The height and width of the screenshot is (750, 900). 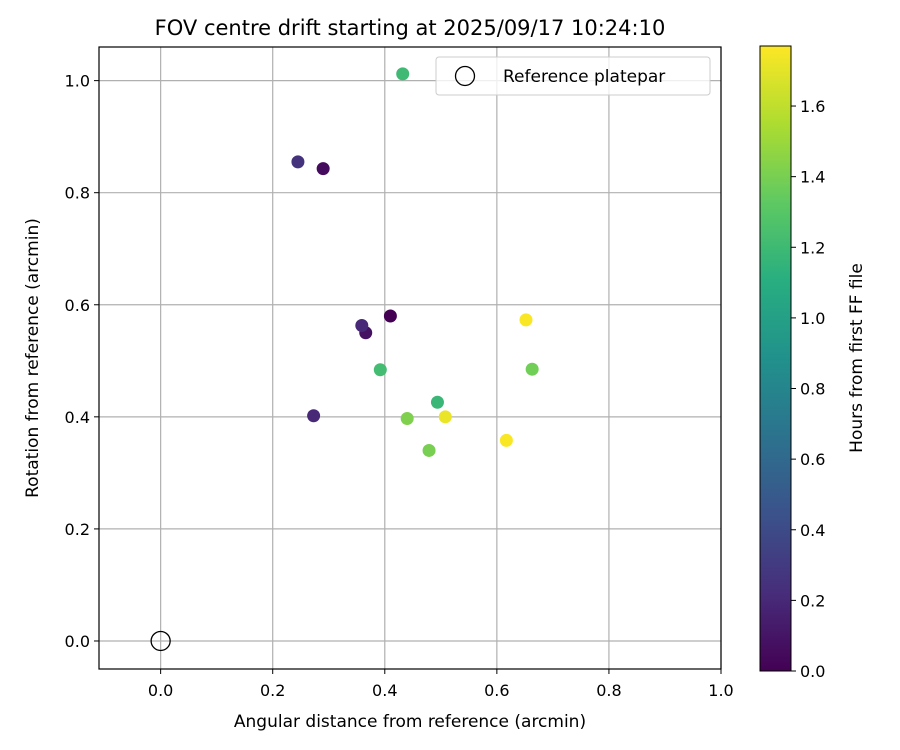 I want to click on legend: Reference platepar, so click(x=573, y=76).